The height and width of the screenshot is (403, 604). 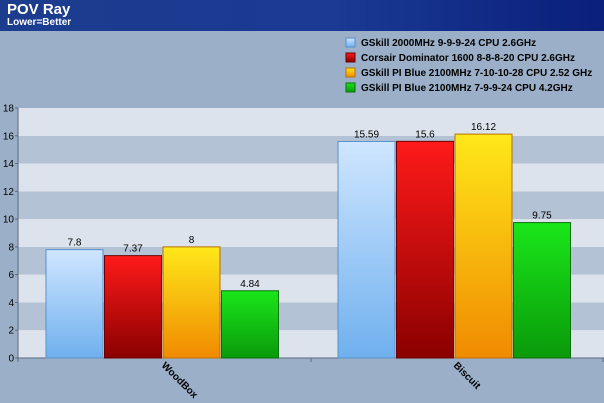 I want to click on y-tick-label: 12, so click(x=9, y=192).